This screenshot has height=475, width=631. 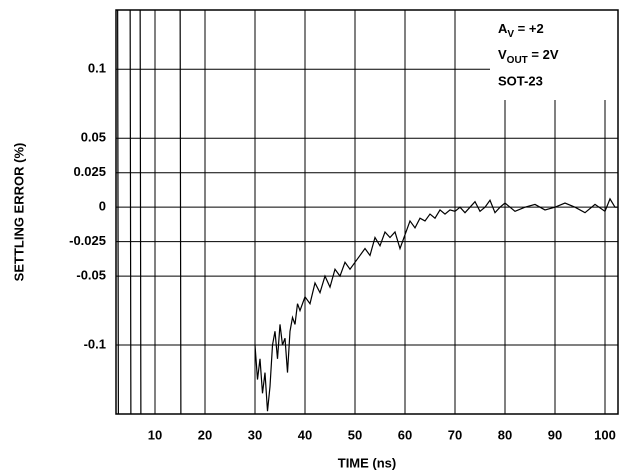 What do you see at coordinates (91, 275) in the screenshot?
I see `y-tick-label: -0.05` at bounding box center [91, 275].